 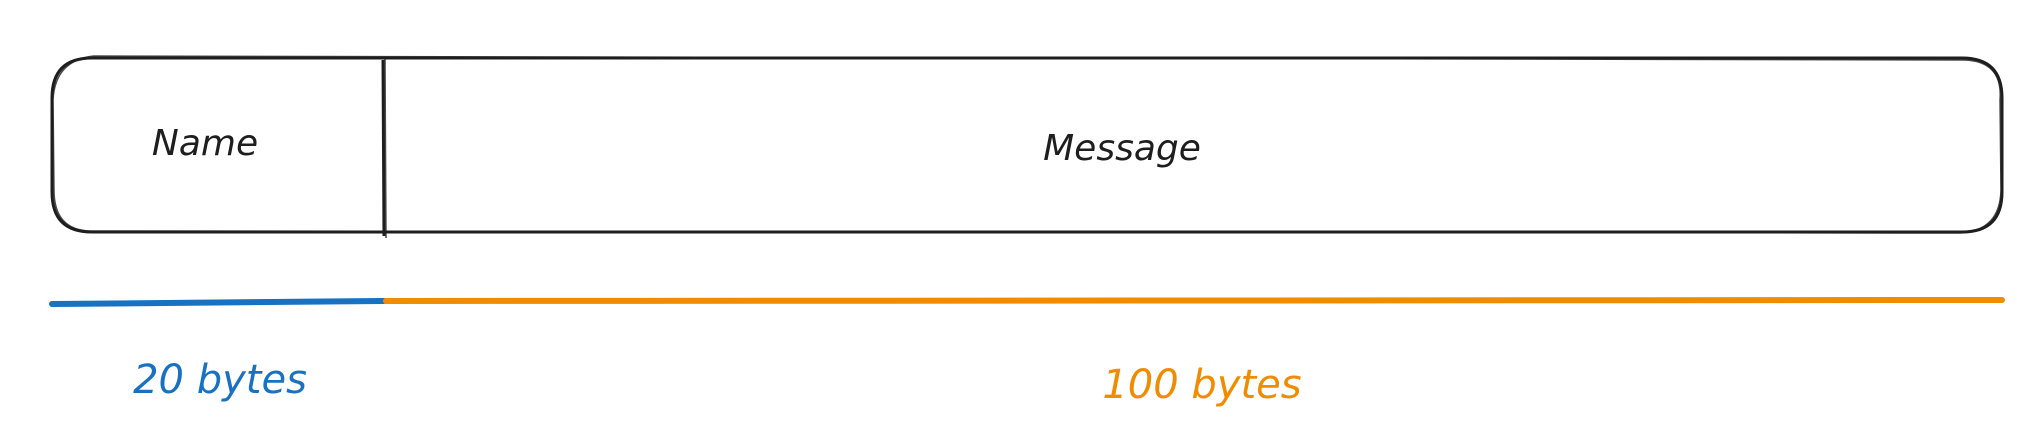 I want to click on field-label-message: Message, so click(x=1122, y=148).